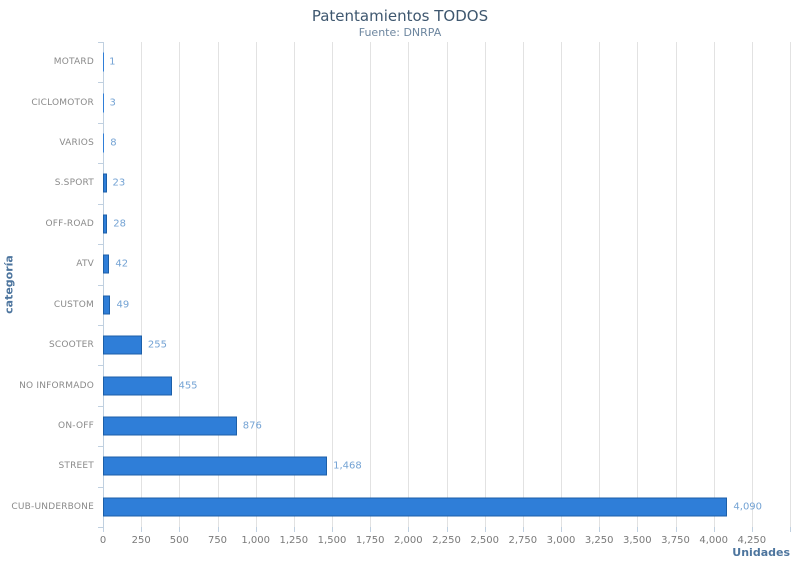 The height and width of the screenshot is (571, 800). Describe the element at coordinates (62, 102) in the screenshot. I see `category-label: CICLOMOTOR` at that location.